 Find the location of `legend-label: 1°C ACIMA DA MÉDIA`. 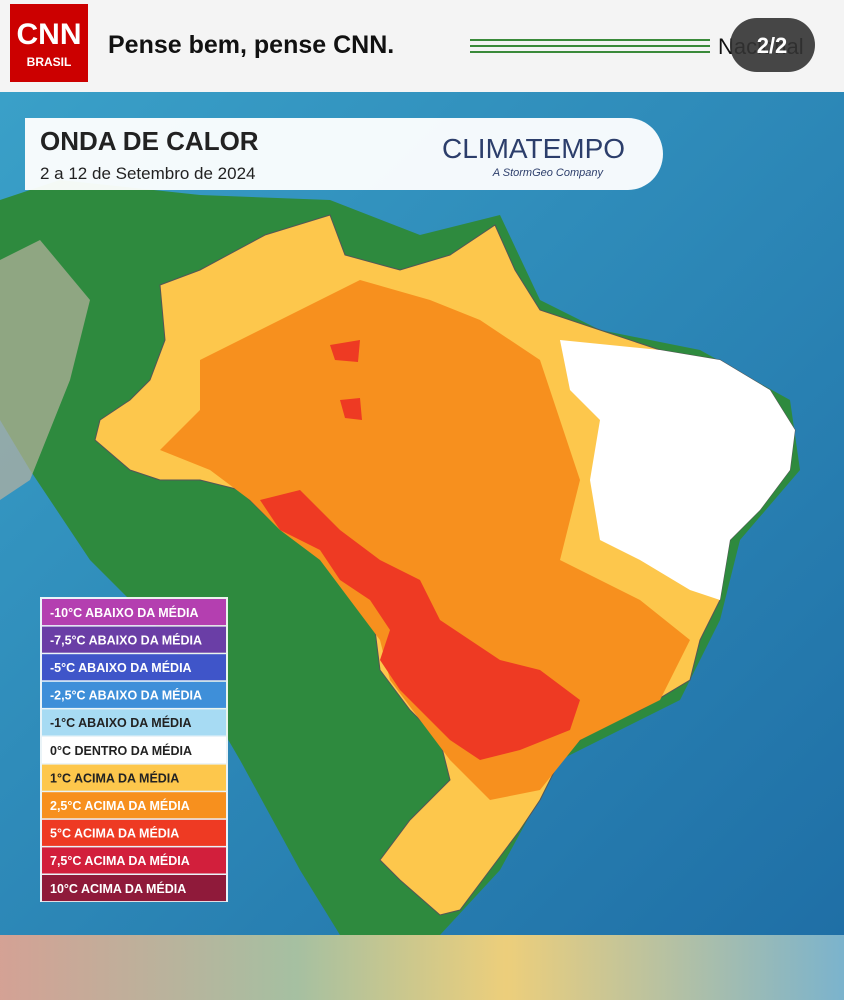

legend-label: 1°C ACIMA DA MÉDIA is located at coordinates (114, 777).